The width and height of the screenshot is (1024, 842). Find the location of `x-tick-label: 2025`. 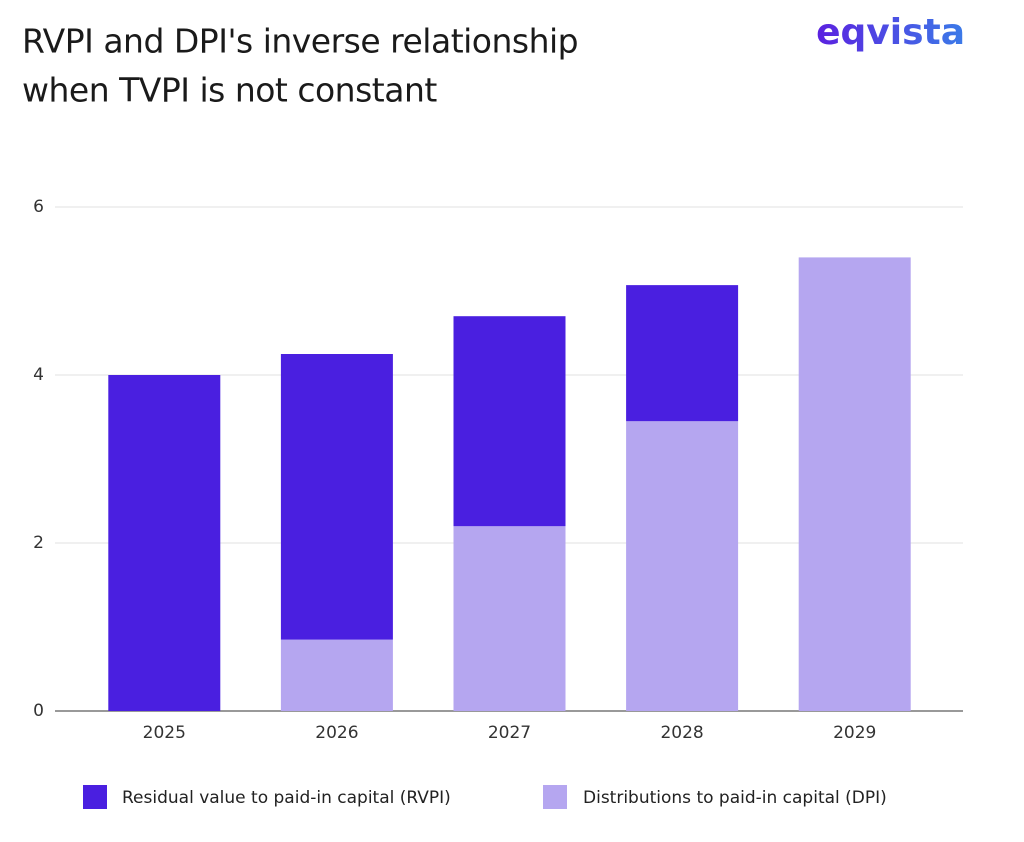

x-tick-label: 2025 is located at coordinates (164, 733).